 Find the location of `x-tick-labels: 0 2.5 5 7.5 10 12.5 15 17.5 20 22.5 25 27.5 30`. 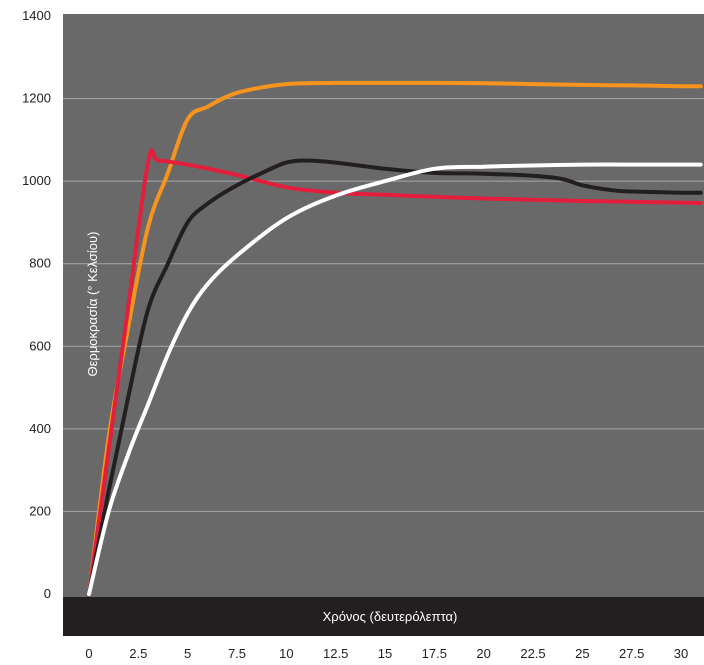

x-tick-labels: 0 2.5 5 7.5 10 12.5 15 17.5 20 22.5 25 27.5 30 is located at coordinates (386, 653).